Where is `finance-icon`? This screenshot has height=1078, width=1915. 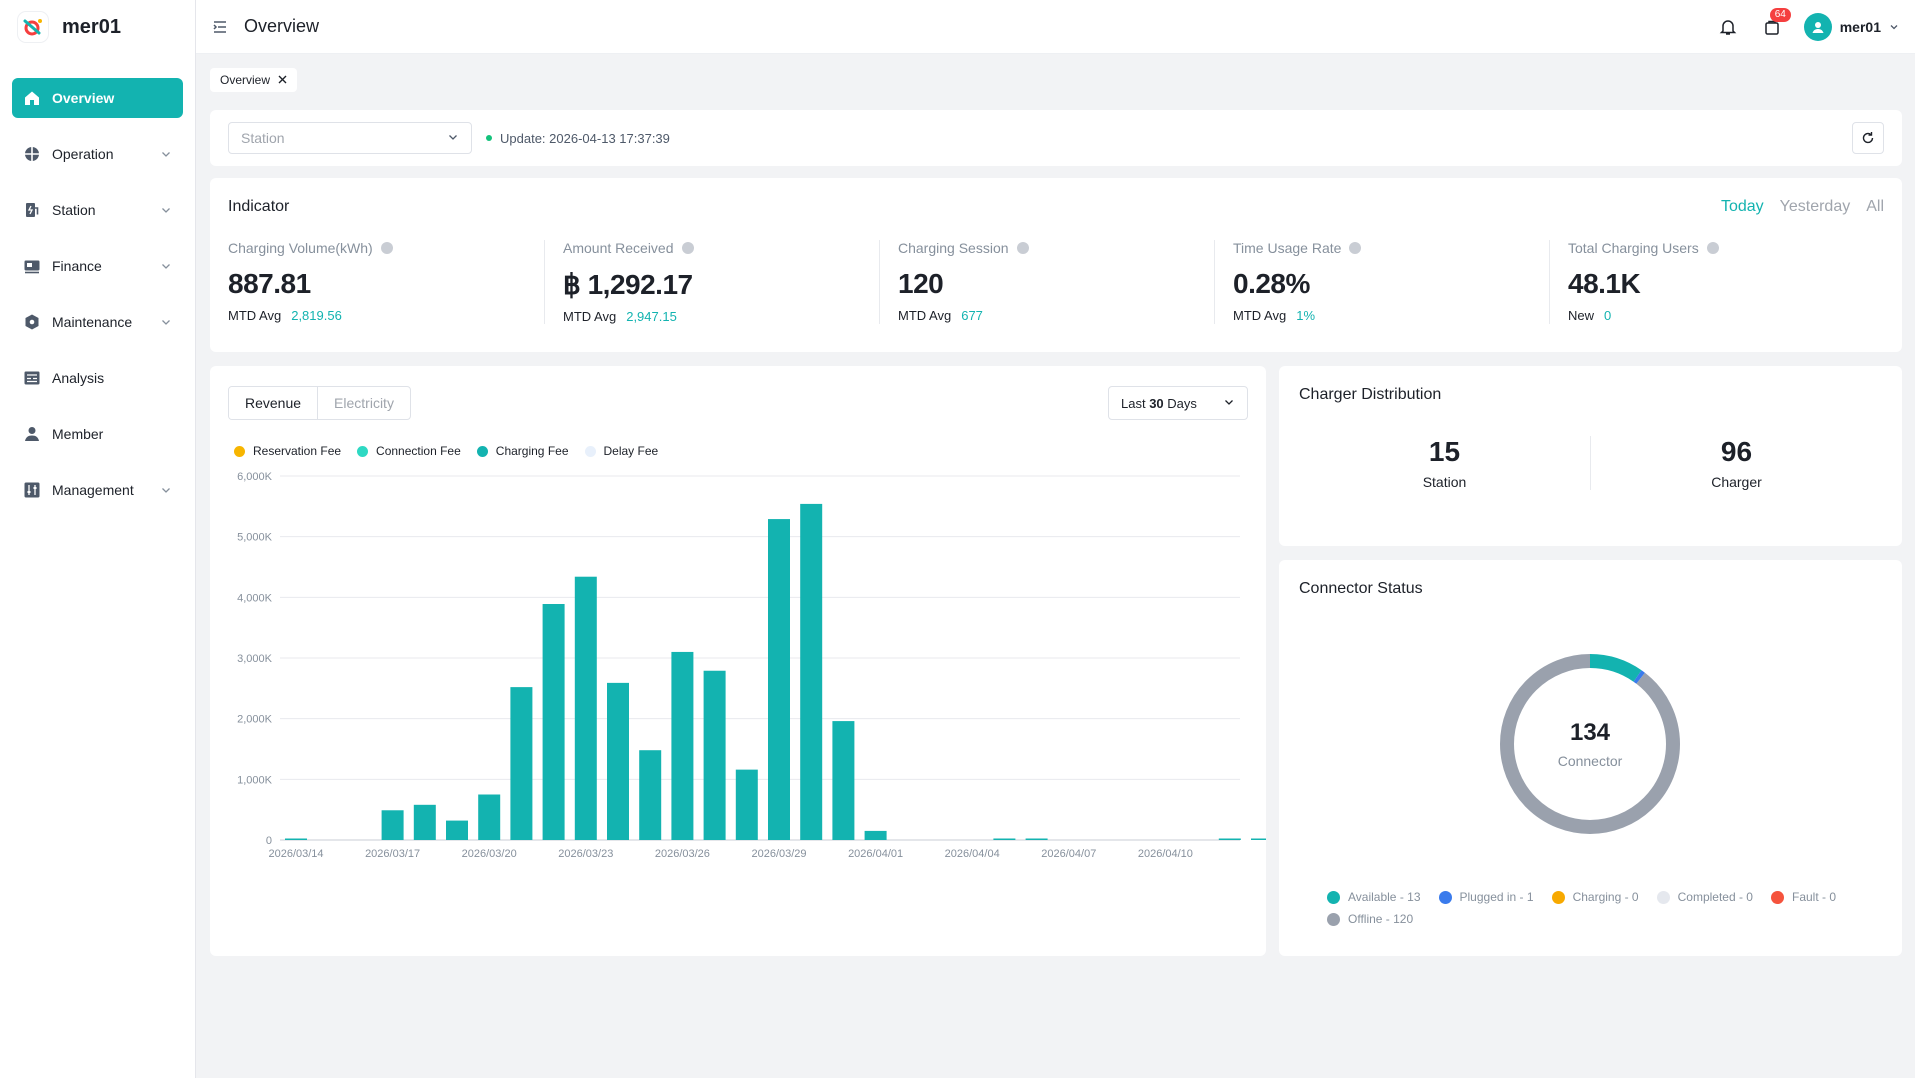
finance-icon is located at coordinates (32, 266).